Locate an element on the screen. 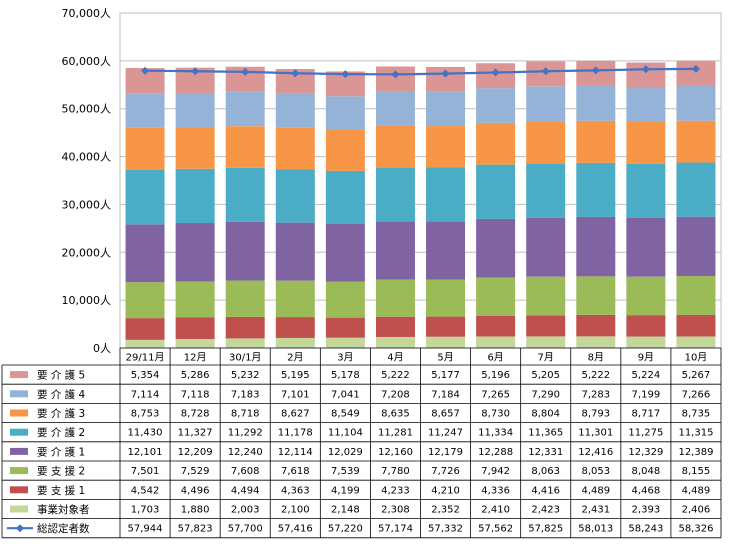 The image size is (733, 547). table-cell-value: 4,199 is located at coordinates (345, 490).